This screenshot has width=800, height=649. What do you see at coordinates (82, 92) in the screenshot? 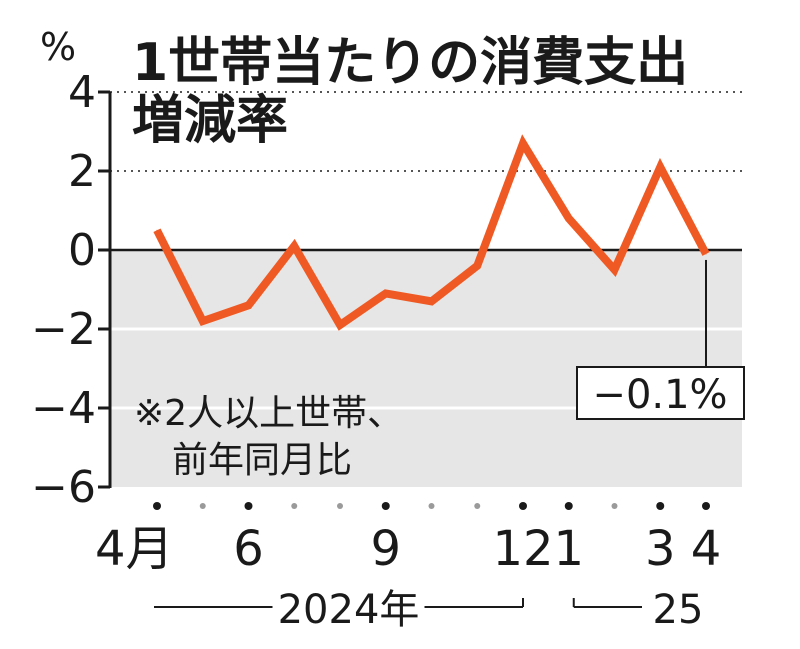
I see `y-tick-label: 4` at bounding box center [82, 92].